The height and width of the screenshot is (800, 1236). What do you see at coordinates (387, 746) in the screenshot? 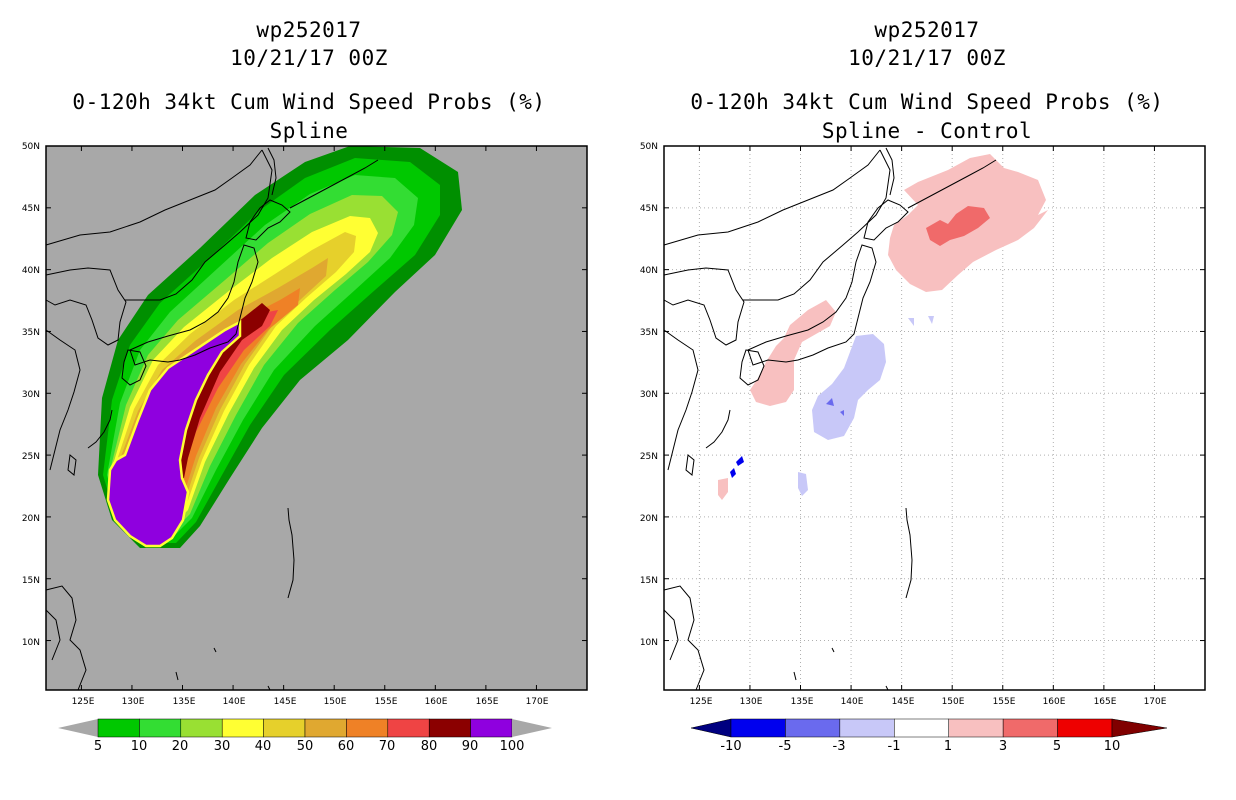
I see `colorbar-label: 70` at bounding box center [387, 746].